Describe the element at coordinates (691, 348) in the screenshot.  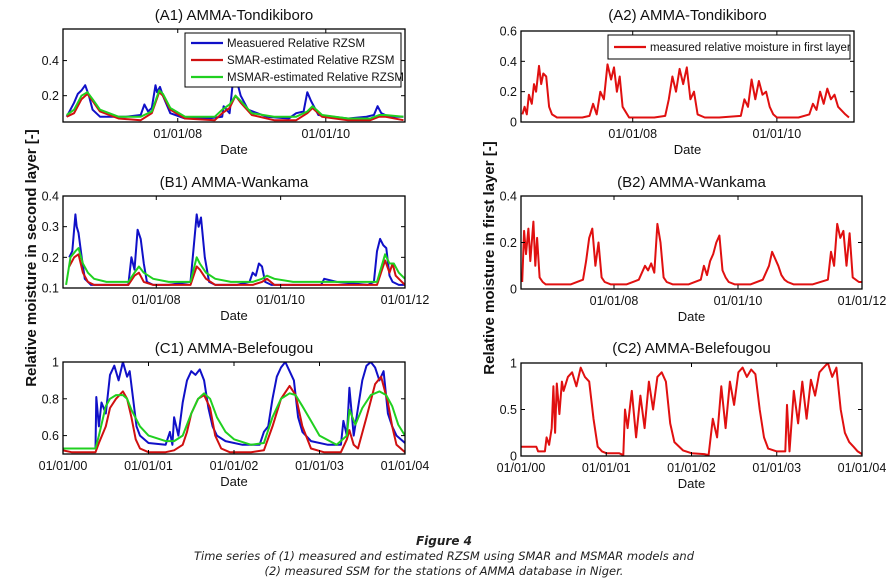
I see `panel-title: (C2) AMMA-Belefougou` at that location.